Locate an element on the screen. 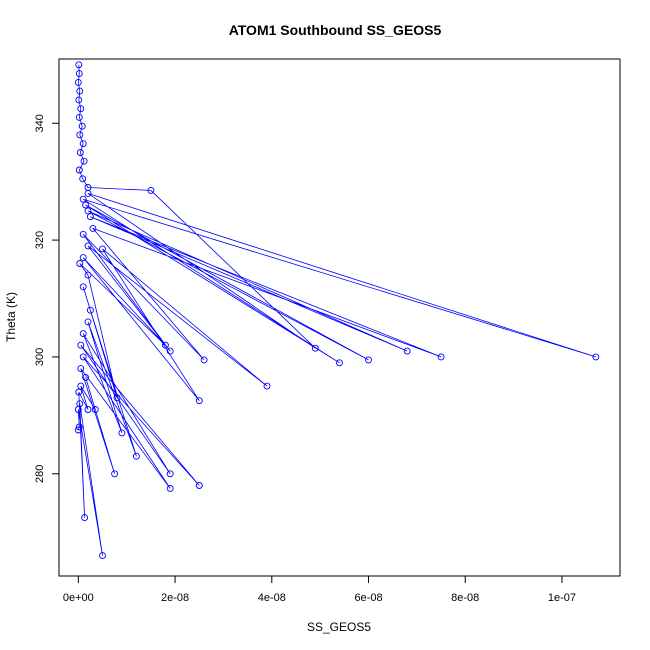  y-tick-label: 320 is located at coordinates (40, 240).